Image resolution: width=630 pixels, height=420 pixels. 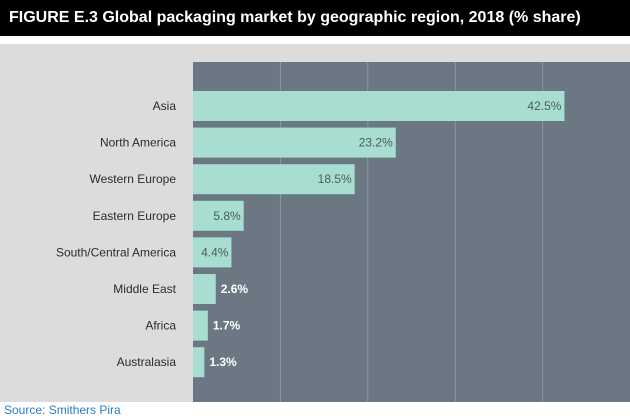 I want to click on value-label: 42.5%, so click(x=544, y=106).